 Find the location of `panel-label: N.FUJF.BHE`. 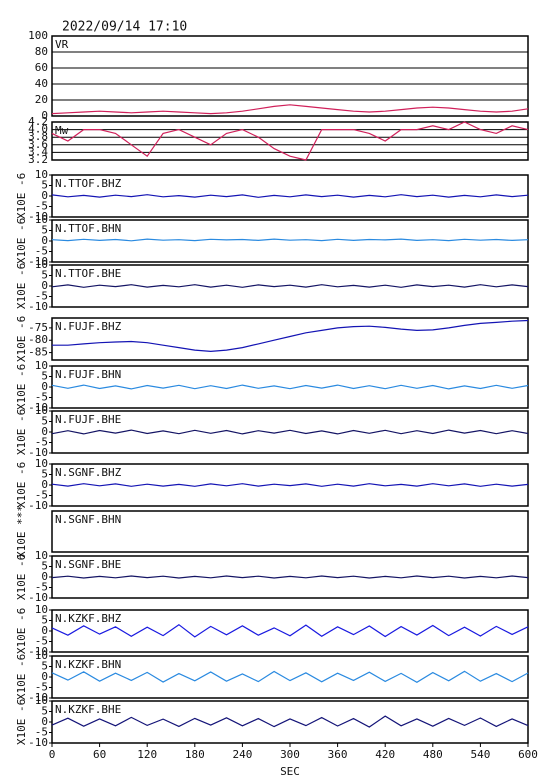

panel-label: N.FUJF.BHE is located at coordinates (88, 419).